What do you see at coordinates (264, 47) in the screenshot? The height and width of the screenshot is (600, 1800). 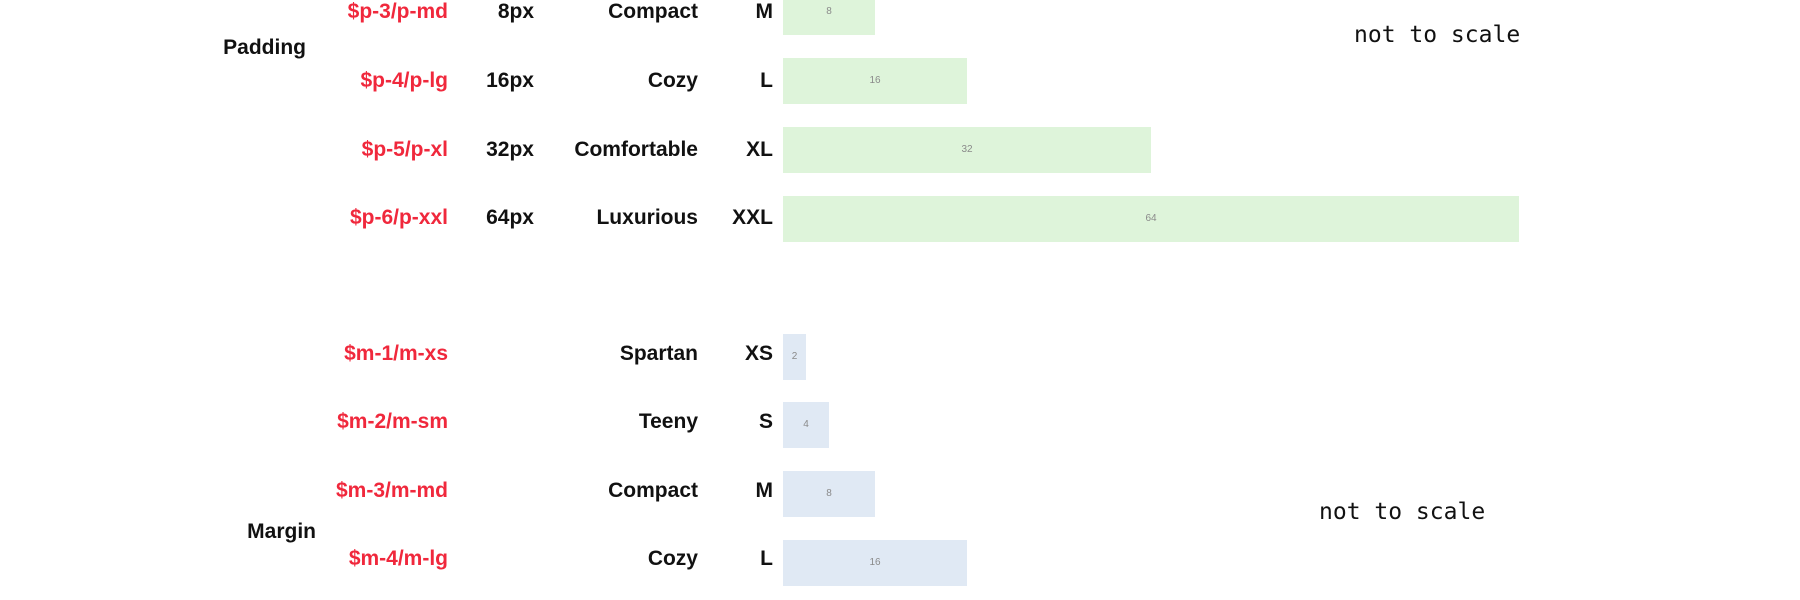 I see `padding-group-label: Padding` at bounding box center [264, 47].